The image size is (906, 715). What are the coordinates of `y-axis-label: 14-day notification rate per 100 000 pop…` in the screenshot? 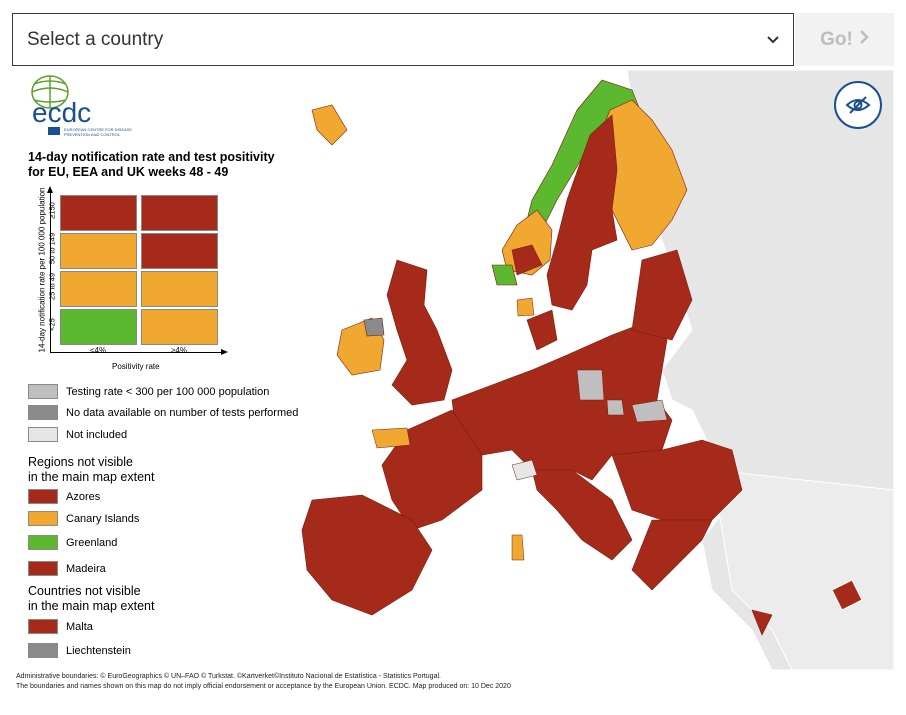 It's located at (42, 270).